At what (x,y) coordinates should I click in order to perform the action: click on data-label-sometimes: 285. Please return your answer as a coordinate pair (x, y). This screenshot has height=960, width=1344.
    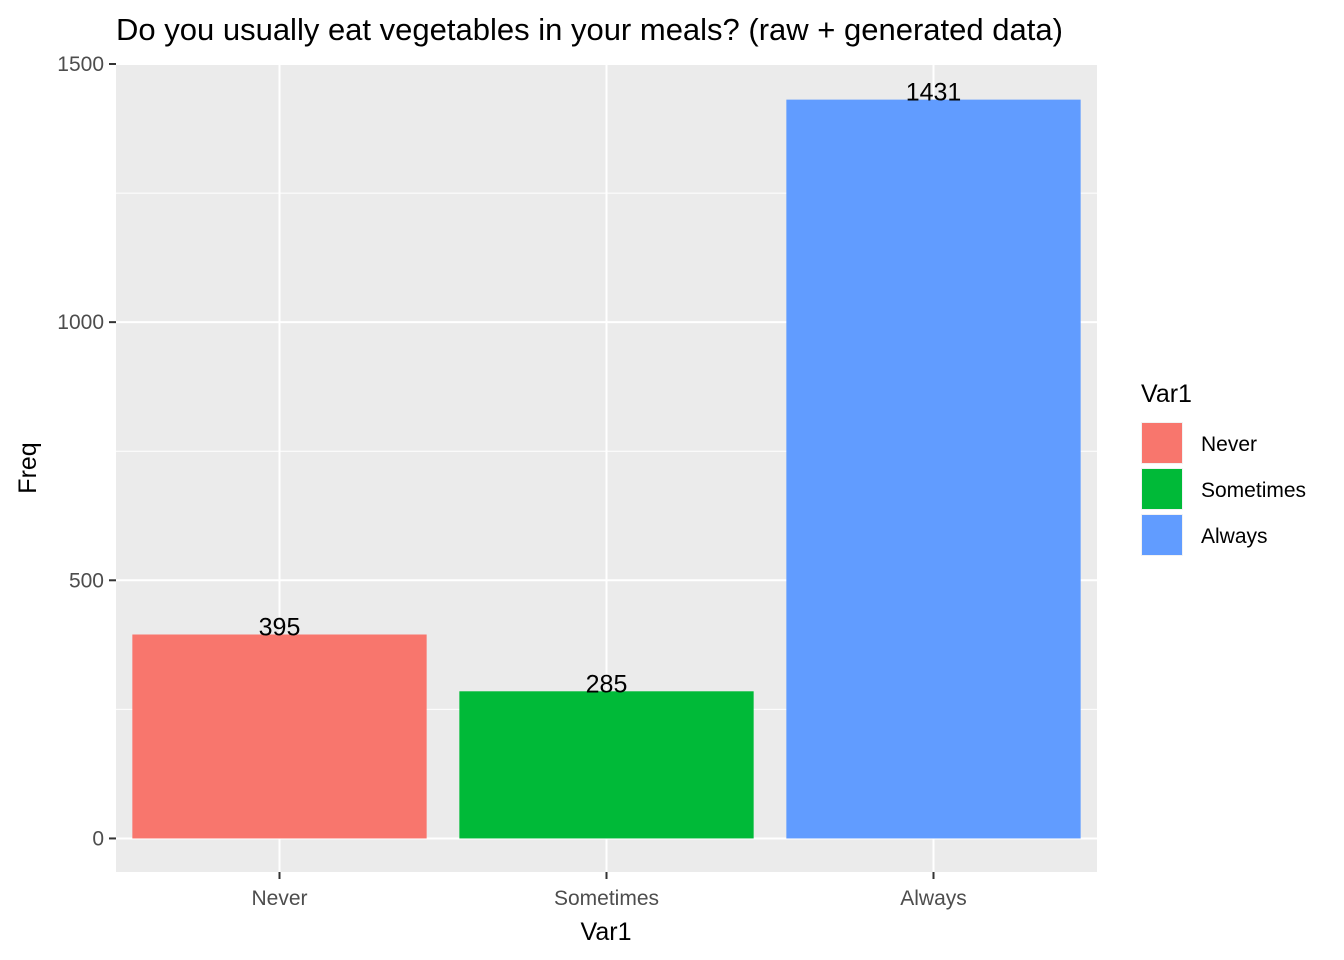
    Looking at the image, I should click on (607, 684).